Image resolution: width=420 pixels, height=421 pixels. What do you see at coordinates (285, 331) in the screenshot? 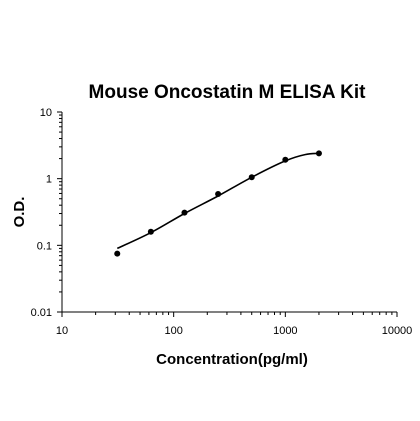
I see `x-tick-label: 1000` at bounding box center [285, 331].